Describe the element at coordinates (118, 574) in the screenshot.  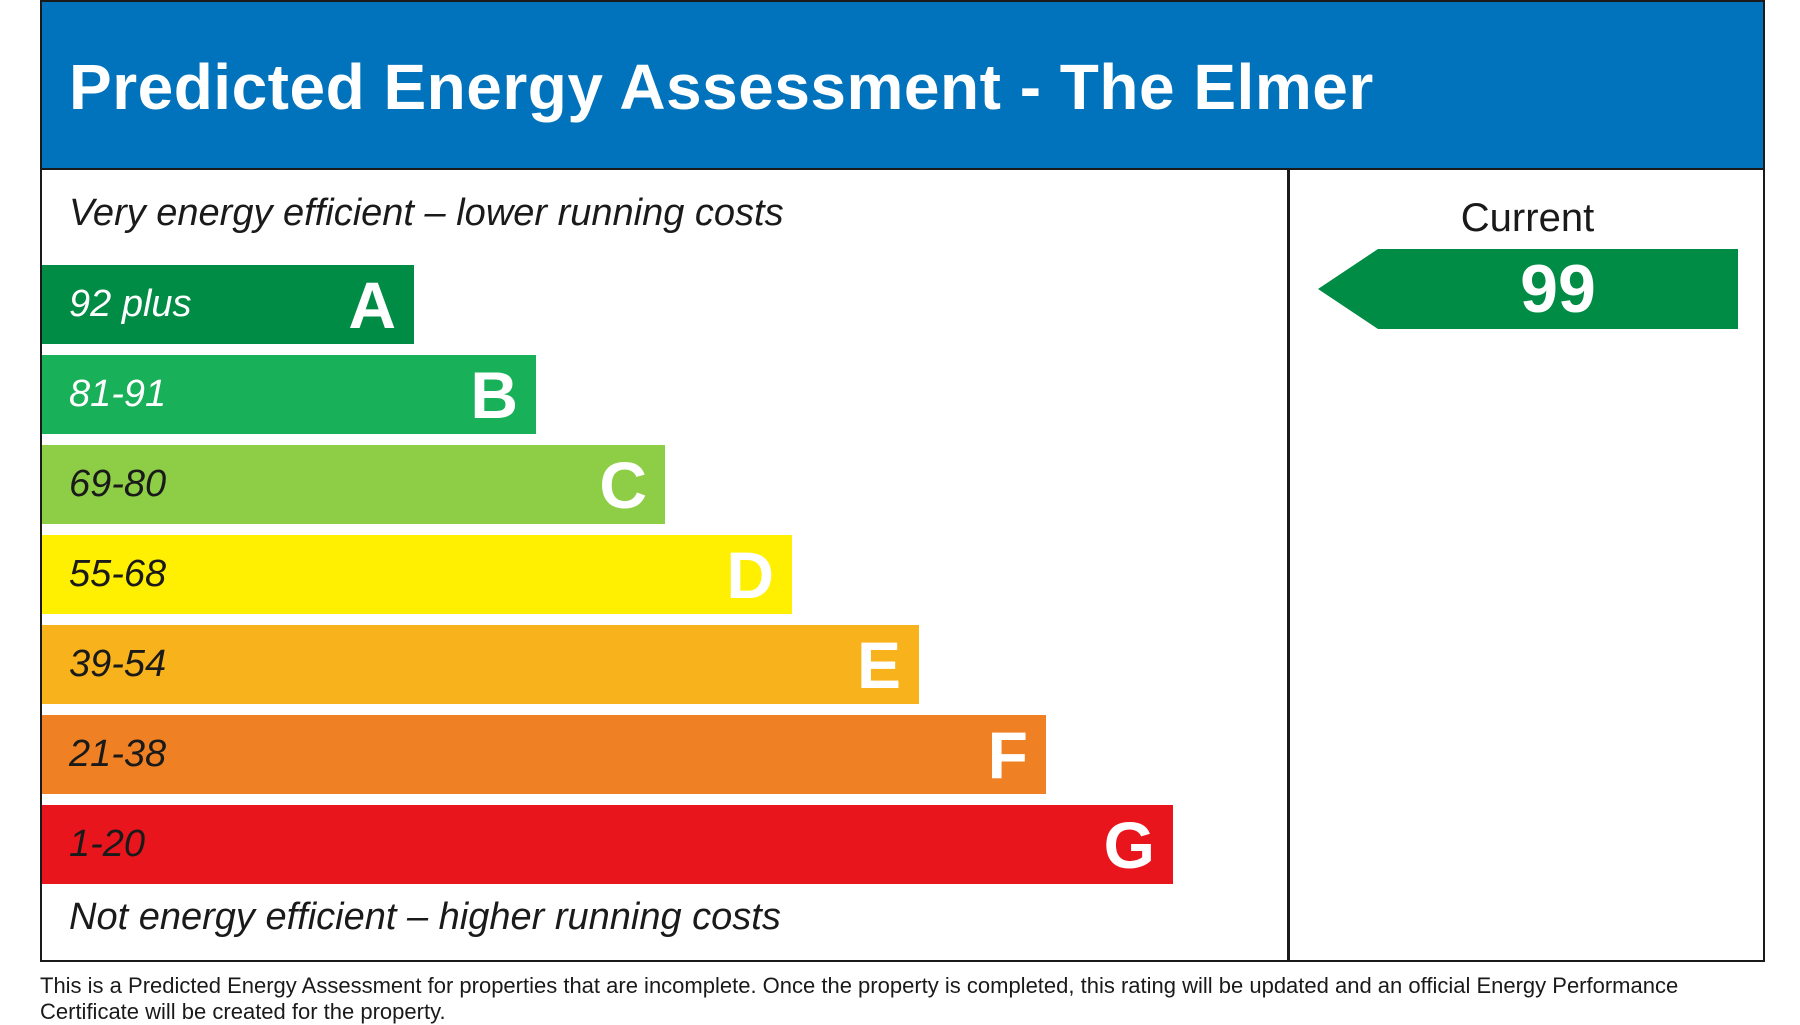
I see `band-range-label: 55-68` at that location.